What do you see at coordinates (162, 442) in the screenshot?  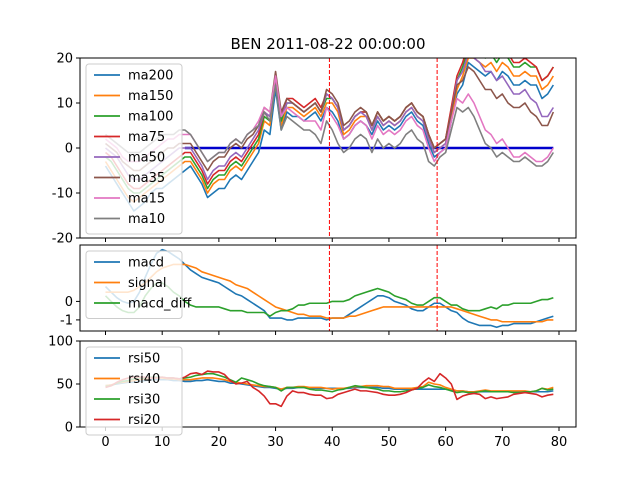 I see `x-tick-label: 10` at bounding box center [162, 442].